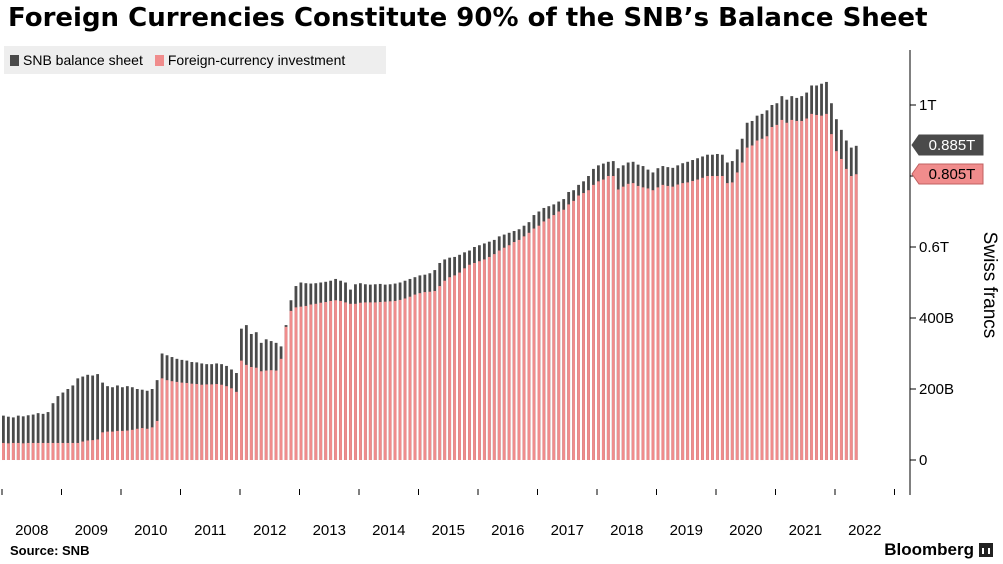  Describe the element at coordinates (507, 530) in the screenshot. I see `x-tick-label: 2016` at that location.